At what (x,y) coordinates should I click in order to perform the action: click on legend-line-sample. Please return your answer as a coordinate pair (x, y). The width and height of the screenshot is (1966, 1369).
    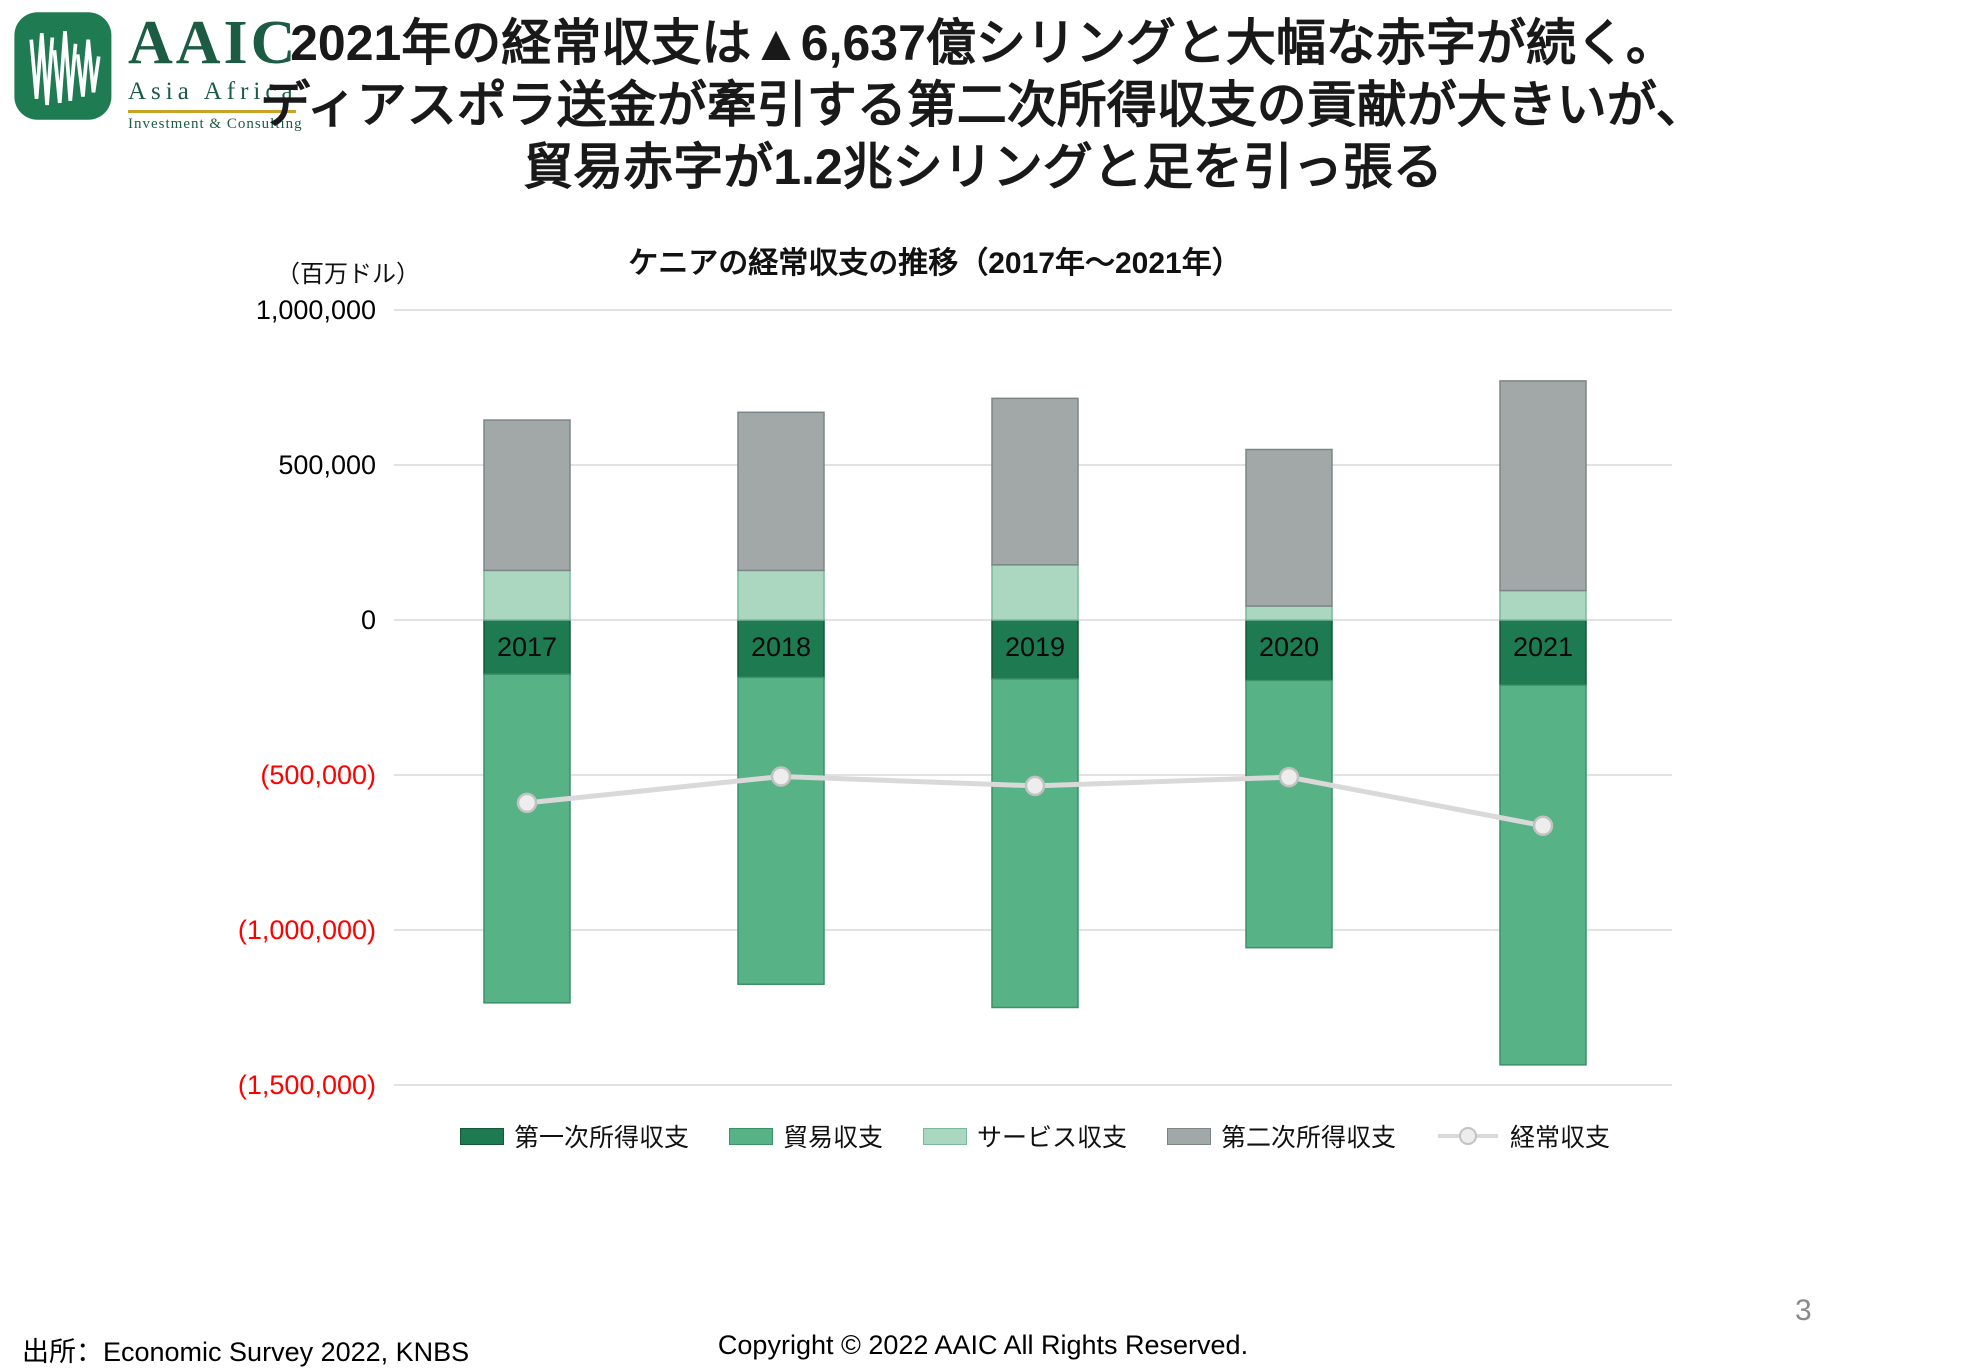
    Looking at the image, I should click on (1468, 1136).